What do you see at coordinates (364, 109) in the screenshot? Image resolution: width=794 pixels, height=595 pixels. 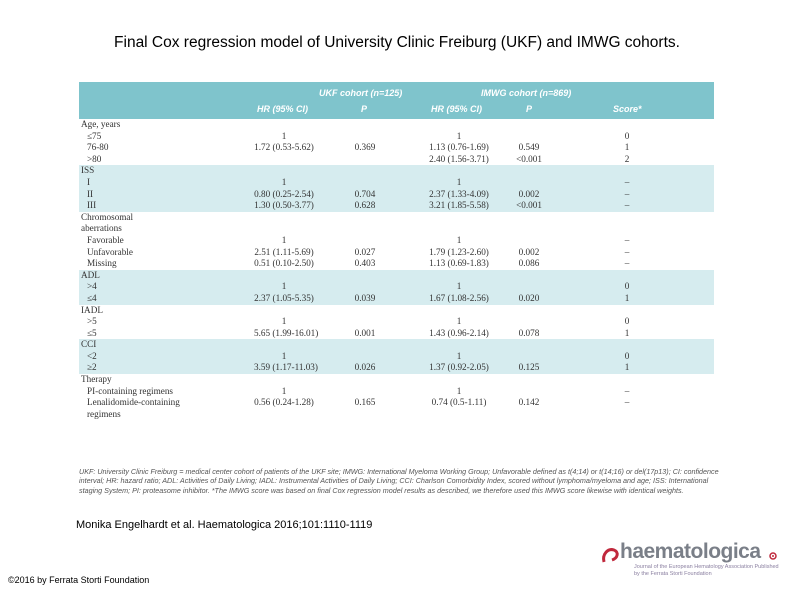 I see `ukf-p-heading: P` at bounding box center [364, 109].